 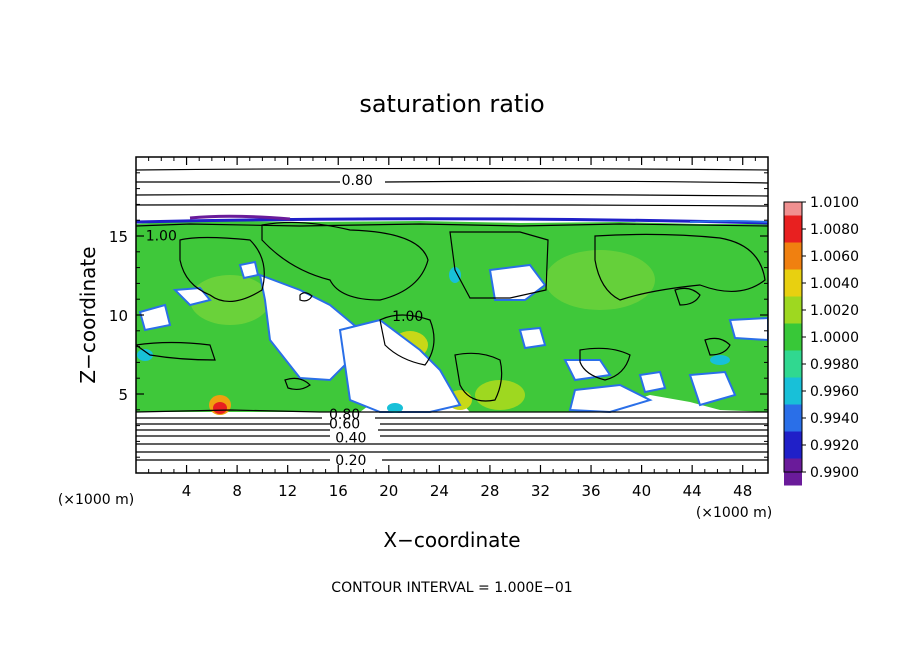 I want to click on contour-label: 0.40, so click(x=350, y=439).